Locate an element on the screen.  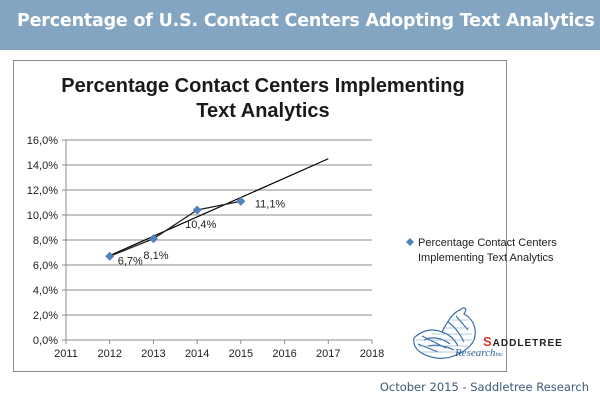
series-line is located at coordinates (175, 228).